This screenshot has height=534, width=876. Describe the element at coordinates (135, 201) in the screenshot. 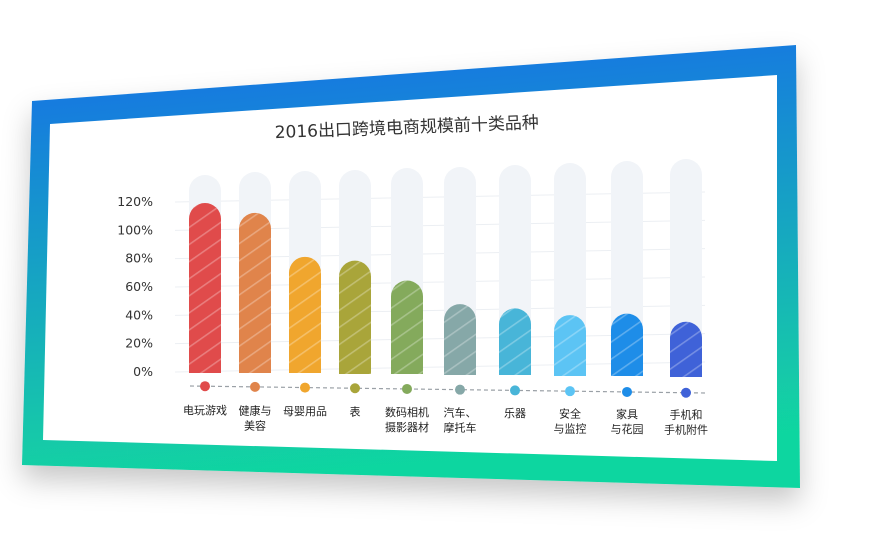

I see `y-tick-label: 120%` at that location.